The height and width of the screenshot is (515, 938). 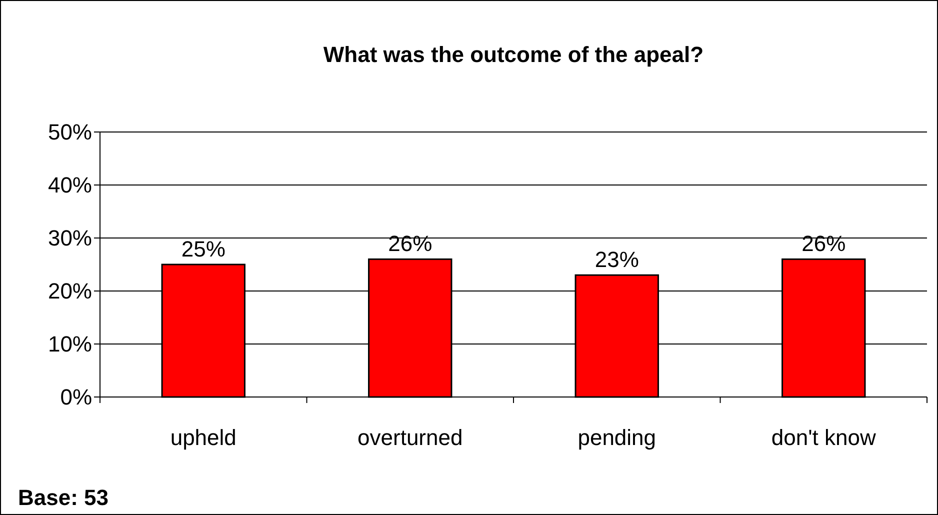 What do you see at coordinates (616, 259) in the screenshot?
I see `data-label: 23%` at bounding box center [616, 259].